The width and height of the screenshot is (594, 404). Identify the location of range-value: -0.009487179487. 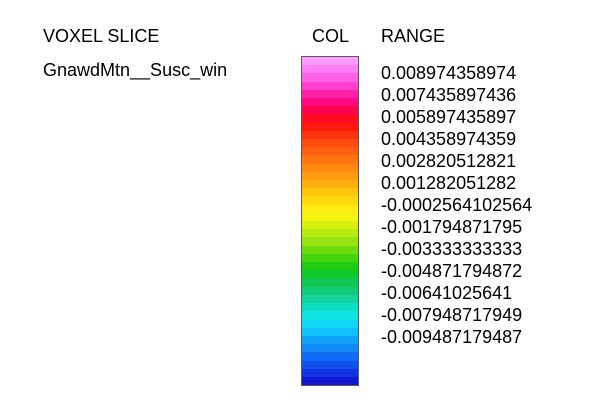
(452, 337).